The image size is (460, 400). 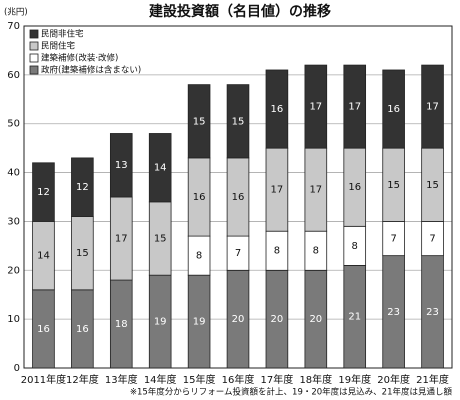 I want to click on data-label: 18, so click(x=121, y=324).